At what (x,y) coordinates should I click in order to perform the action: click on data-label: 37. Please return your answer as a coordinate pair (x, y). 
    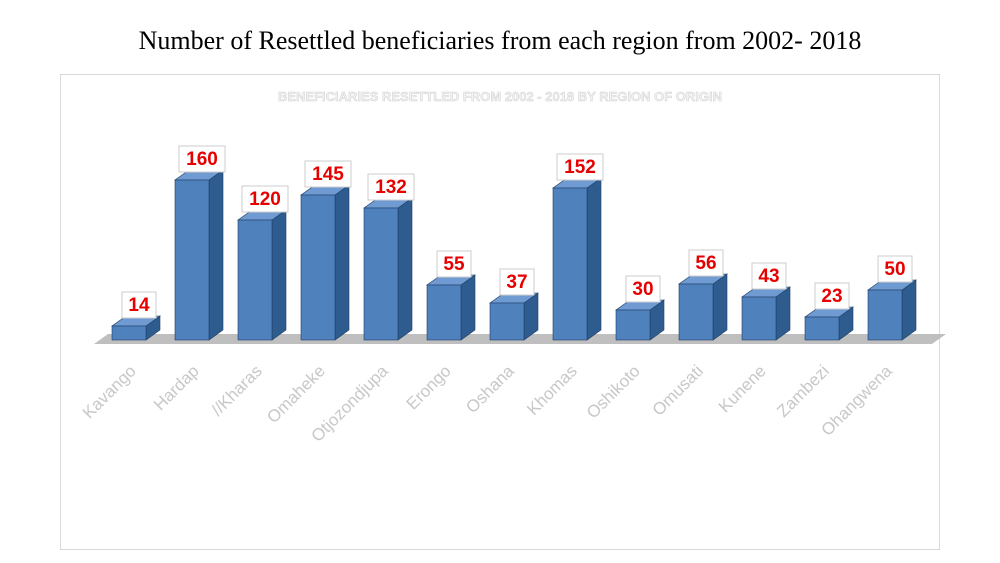
    Looking at the image, I should click on (516, 282).